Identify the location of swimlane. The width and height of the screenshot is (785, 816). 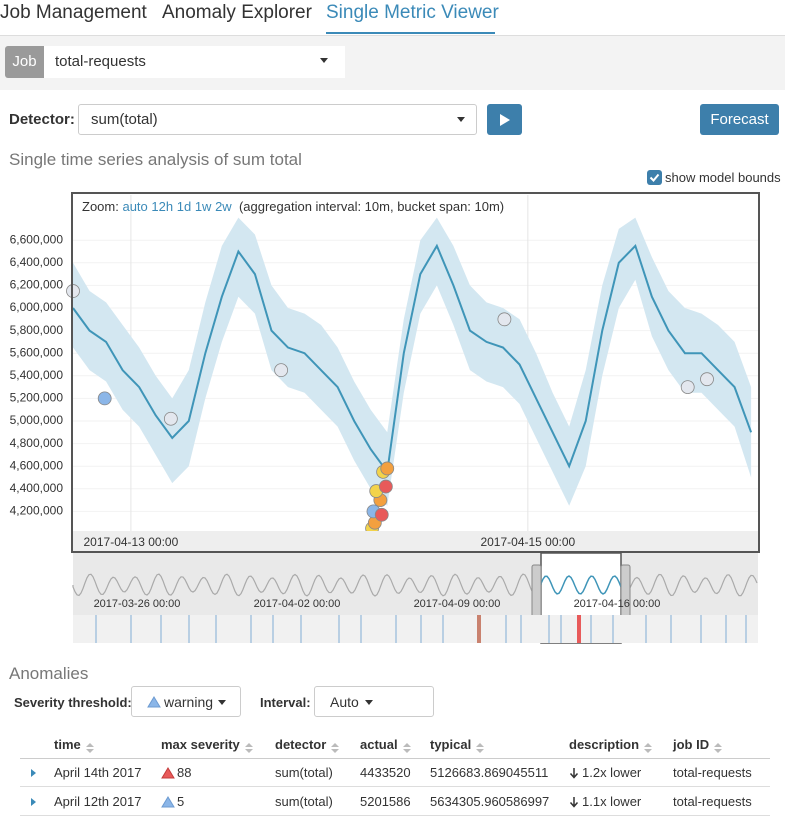
(415, 629).